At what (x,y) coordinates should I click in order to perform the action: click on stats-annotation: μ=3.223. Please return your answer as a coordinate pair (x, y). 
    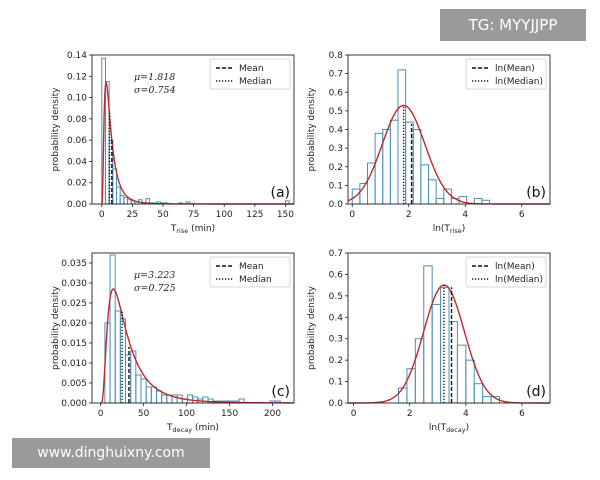
    Looking at the image, I should click on (154, 275).